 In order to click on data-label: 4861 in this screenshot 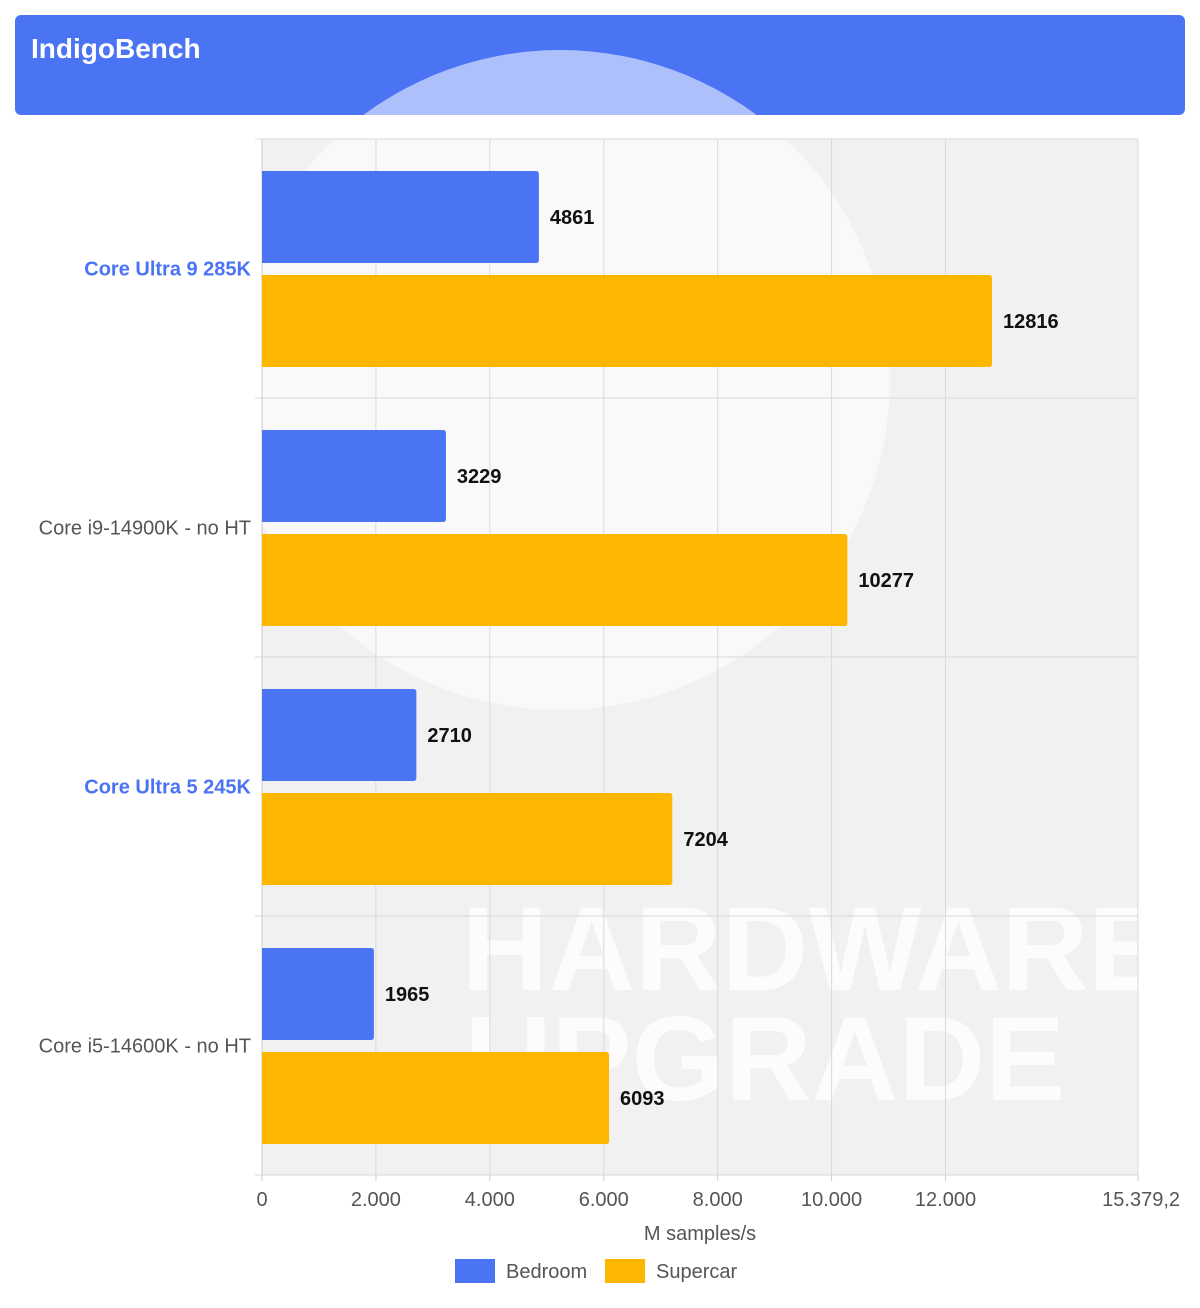, I will do `click(572, 218)`.